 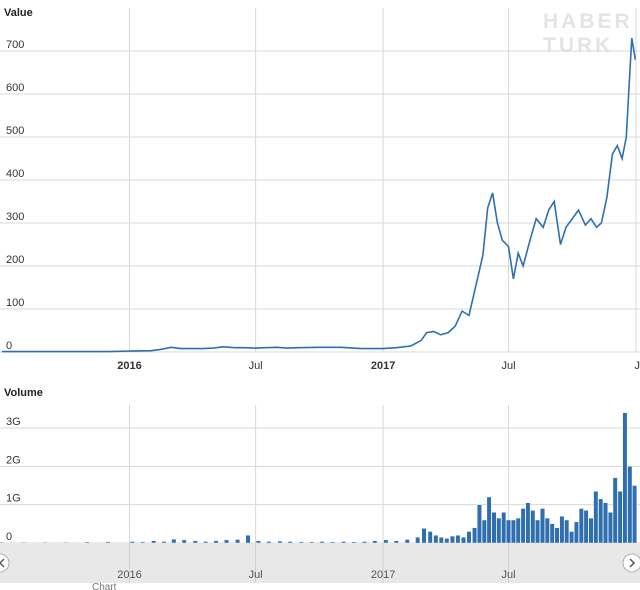 What do you see at coordinates (129, 575) in the screenshot?
I see `navigator-tick-label: 2016` at bounding box center [129, 575].